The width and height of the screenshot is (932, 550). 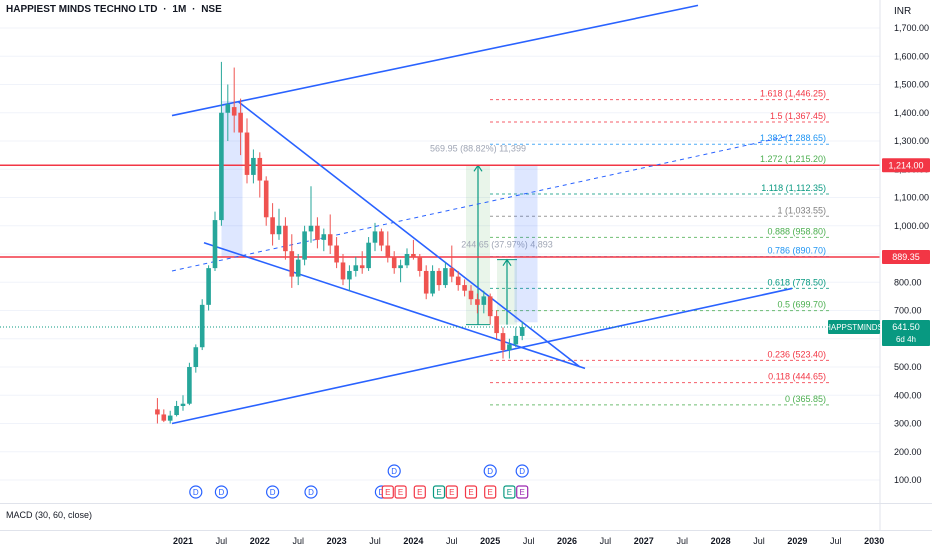 What do you see at coordinates (796, 354) in the screenshot?
I see `fib-level-label: 0.236 (523.40)` at bounding box center [796, 354].